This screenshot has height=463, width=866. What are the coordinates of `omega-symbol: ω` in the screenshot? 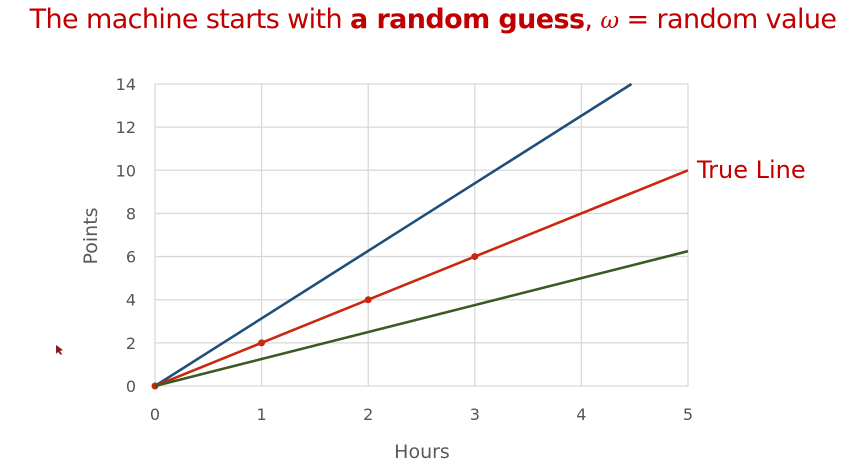 It's located at (609, 21).